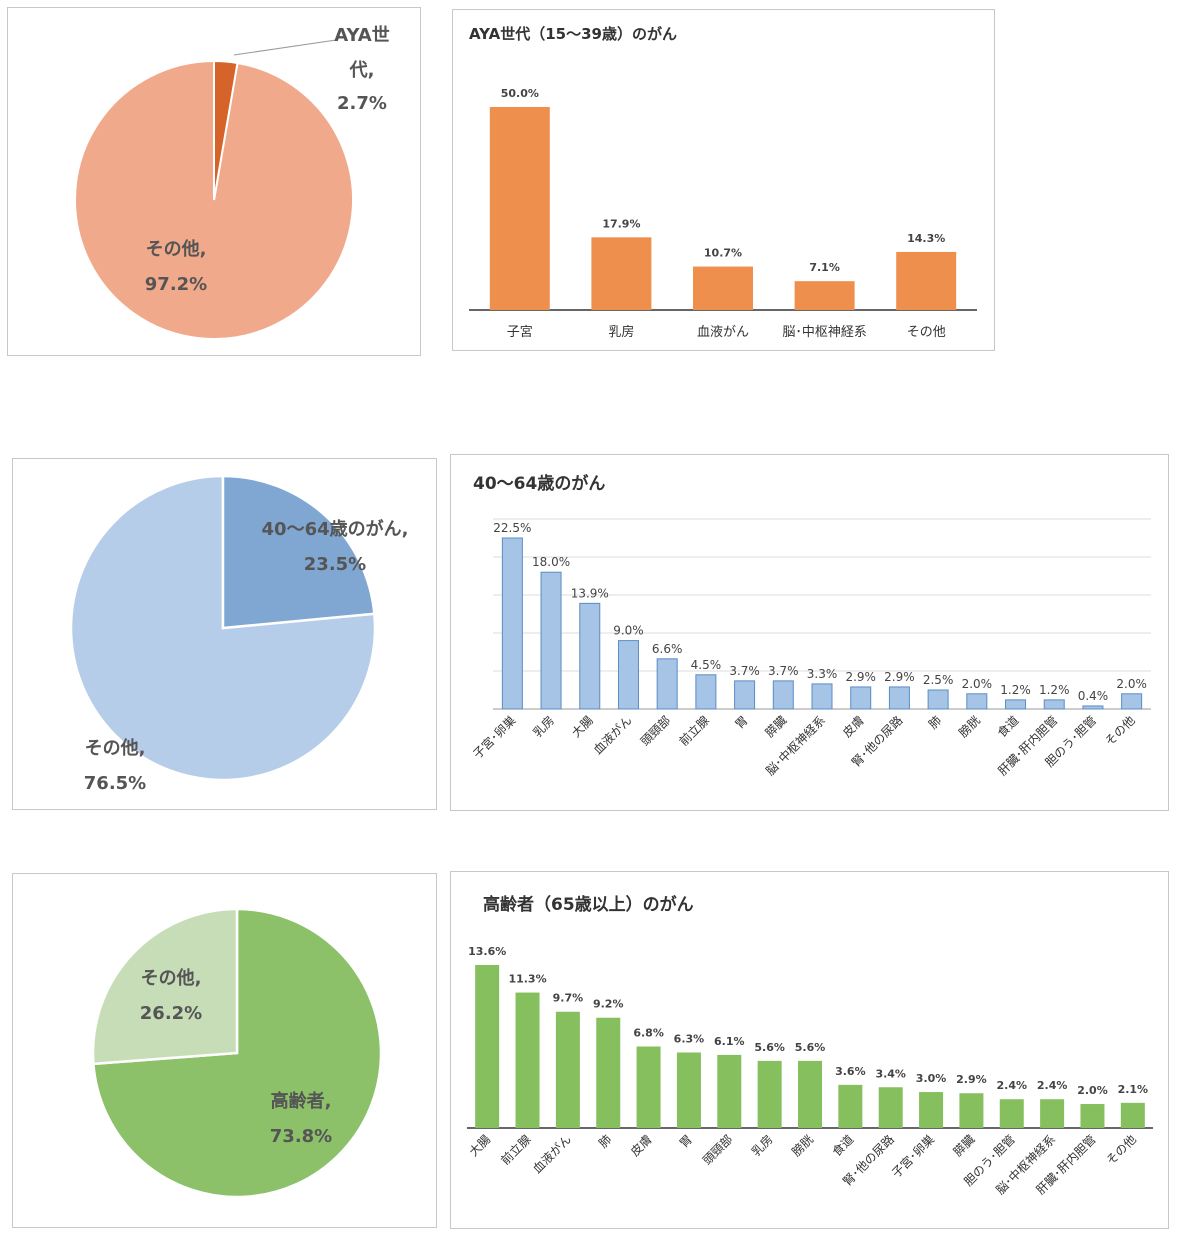 The height and width of the screenshot is (1241, 1184). What do you see at coordinates (1054, 690) in the screenshot?
I see `data-label: 1.2%` at bounding box center [1054, 690].